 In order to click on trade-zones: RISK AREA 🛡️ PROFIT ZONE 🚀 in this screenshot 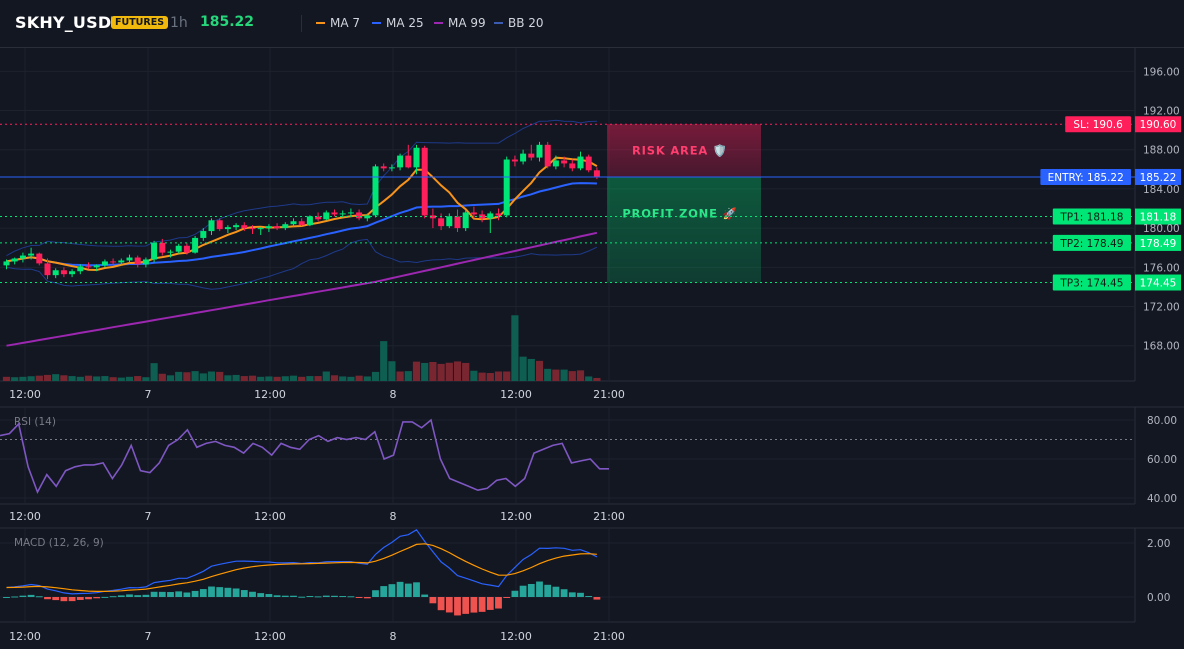, I will do `click(684, 203)`.